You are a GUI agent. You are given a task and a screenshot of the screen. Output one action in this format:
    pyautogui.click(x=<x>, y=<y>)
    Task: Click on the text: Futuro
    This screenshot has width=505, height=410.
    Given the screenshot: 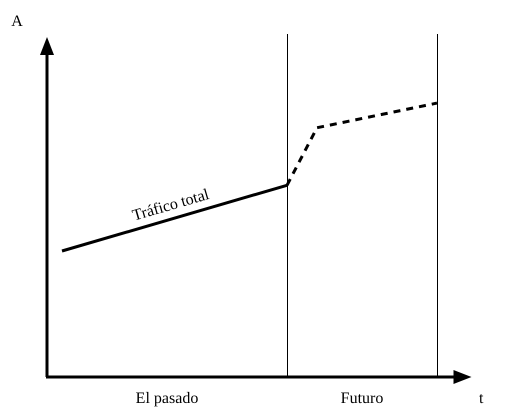 What is the action you would take?
    pyautogui.click(x=362, y=399)
    